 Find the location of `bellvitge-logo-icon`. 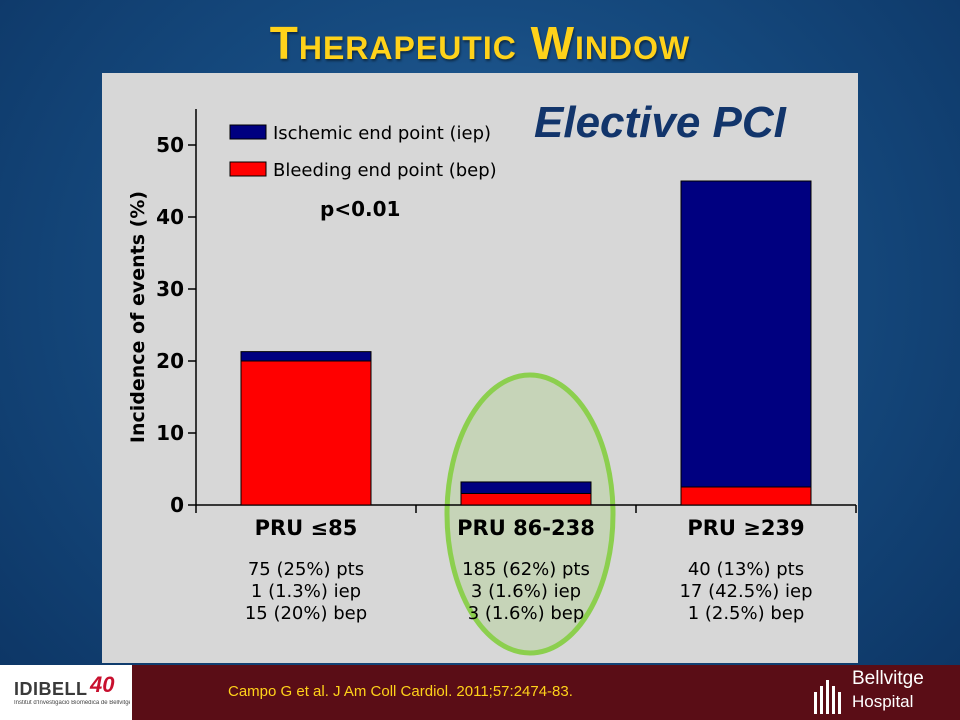

bellvitge-logo-icon is located at coordinates (827, 697).